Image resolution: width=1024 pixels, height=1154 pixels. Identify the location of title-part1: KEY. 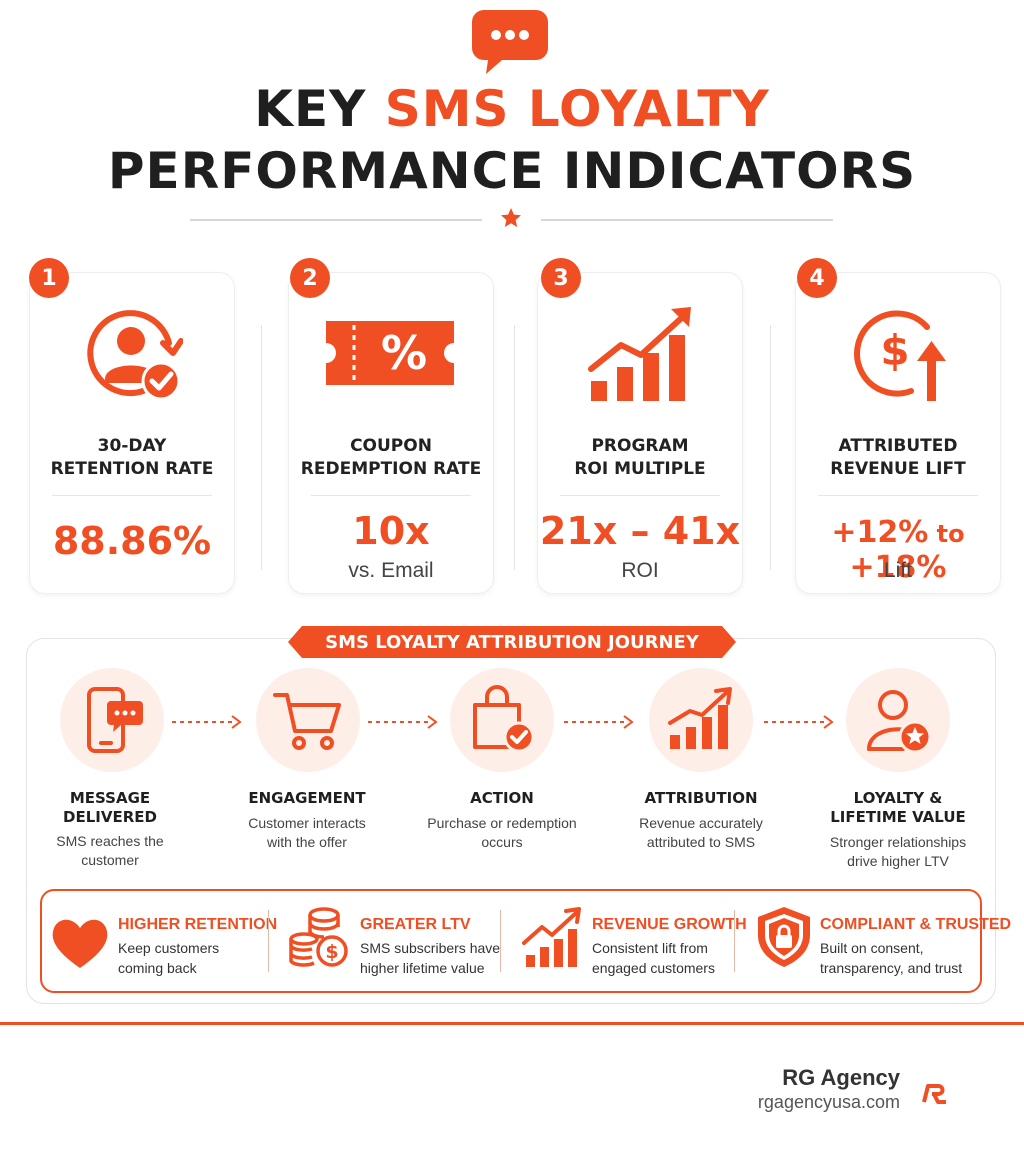
(319, 109).